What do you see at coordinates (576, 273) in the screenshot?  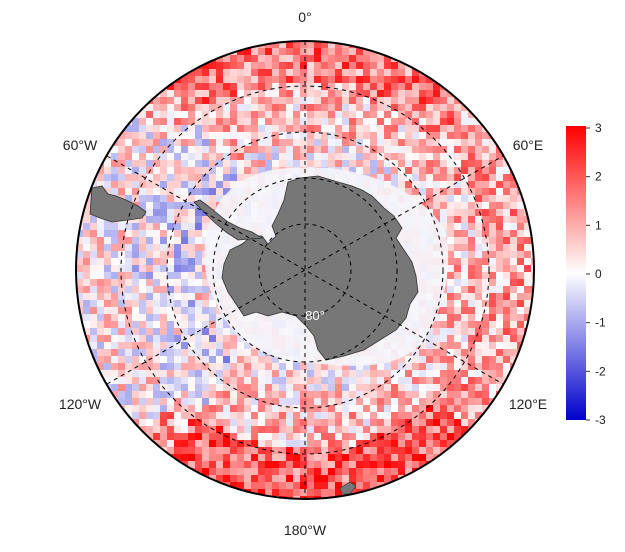 I see `colorbar-gradient` at bounding box center [576, 273].